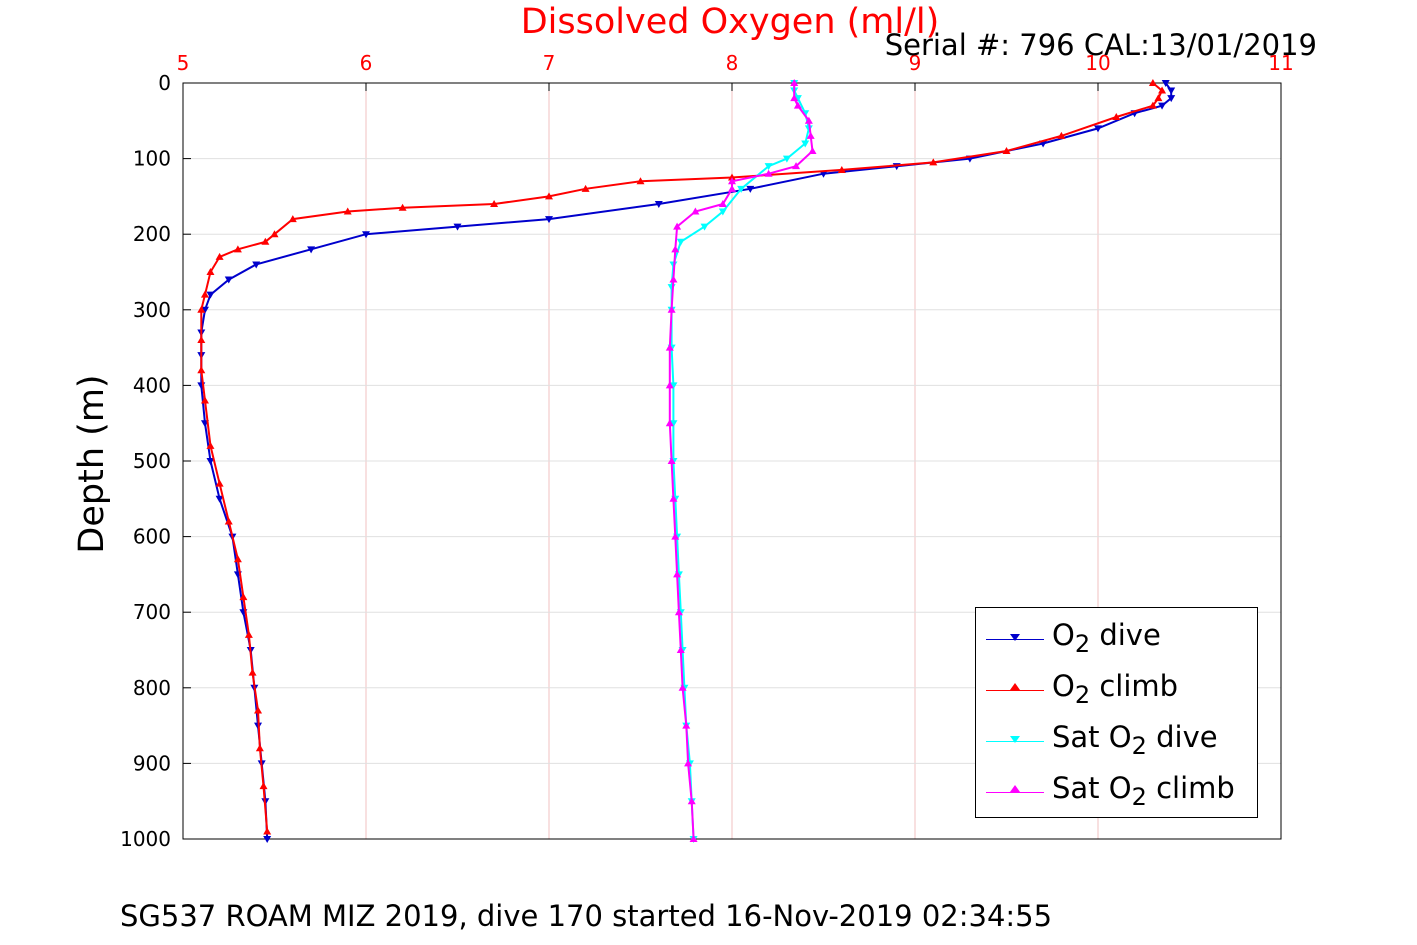 The width and height of the screenshot is (1417, 945). I want to click on chart-subtitle: Serial #: 796 CAL:13/01/2019, so click(1100, 45).